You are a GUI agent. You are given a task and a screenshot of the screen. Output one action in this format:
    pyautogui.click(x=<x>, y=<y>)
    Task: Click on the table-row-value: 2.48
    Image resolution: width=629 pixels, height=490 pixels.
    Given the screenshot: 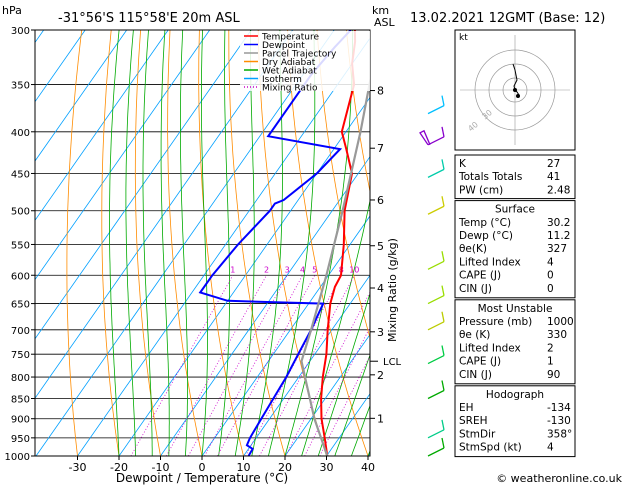 What is the action you would take?
    pyautogui.click(x=558, y=190)
    